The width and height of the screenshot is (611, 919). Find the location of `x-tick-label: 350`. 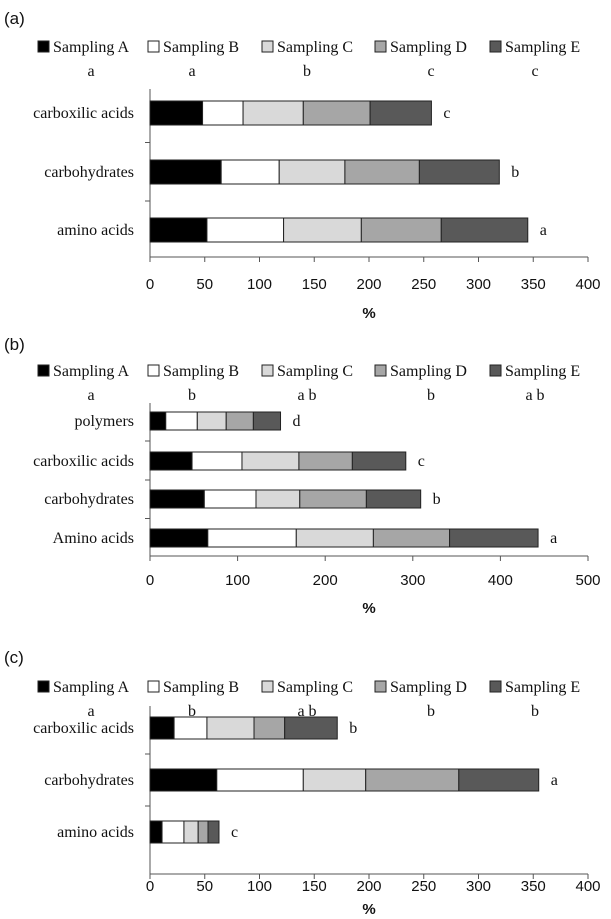

x-tick-label: 350 is located at coordinates (533, 886).